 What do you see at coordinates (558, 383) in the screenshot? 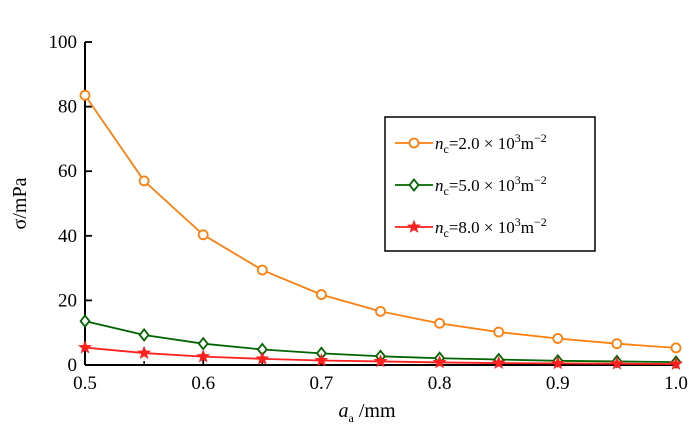
I see `x-tick-label: 0.9` at bounding box center [558, 383].